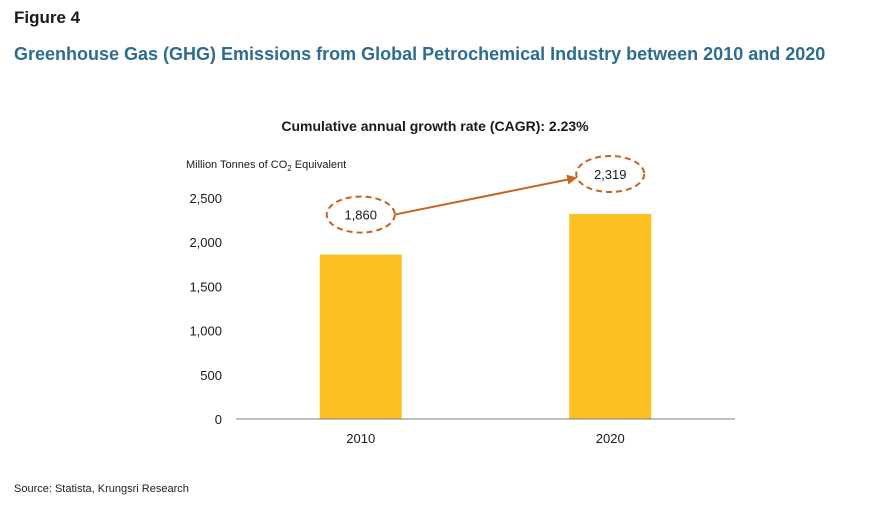 The width and height of the screenshot is (870, 511). What do you see at coordinates (205, 286) in the screenshot?
I see `y-tick-label: 1,500` at bounding box center [205, 286].